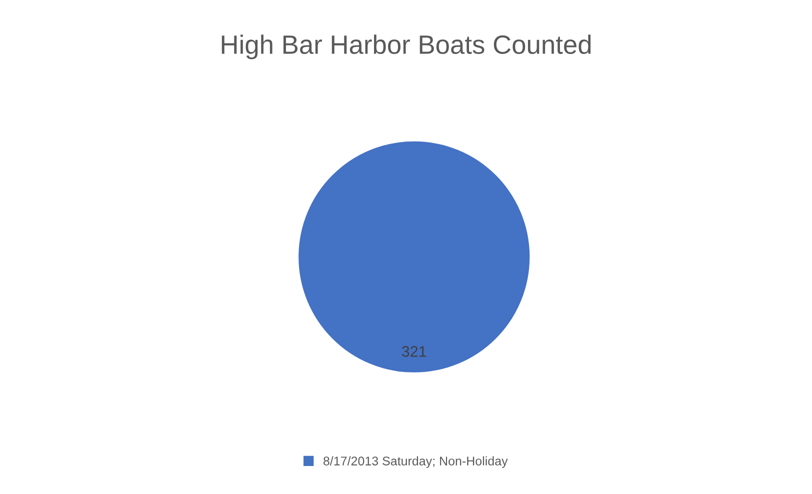  I want to click on data-label: 321, so click(414, 351).